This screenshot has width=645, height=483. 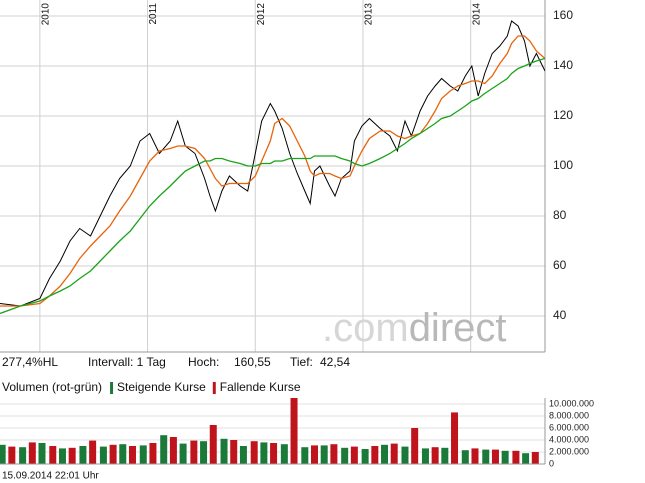 What do you see at coordinates (260, 387) in the screenshot?
I see `legend-label: Fallende Kurse` at bounding box center [260, 387].